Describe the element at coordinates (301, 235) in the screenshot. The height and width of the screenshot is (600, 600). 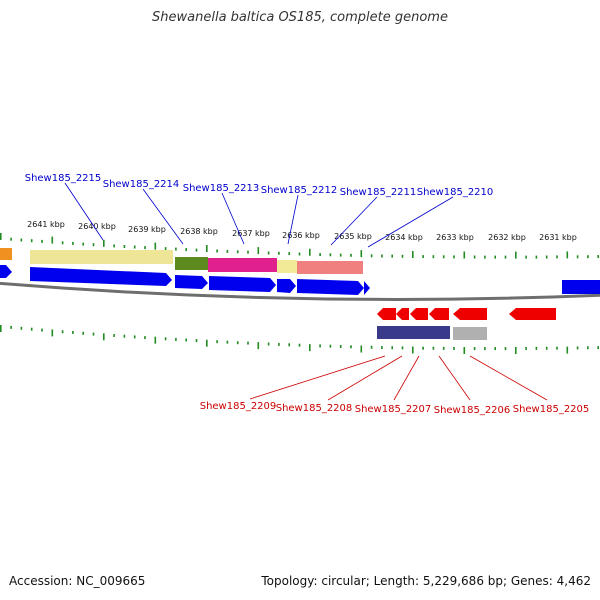
I see `scale-label: 2636 kbp` at that location.